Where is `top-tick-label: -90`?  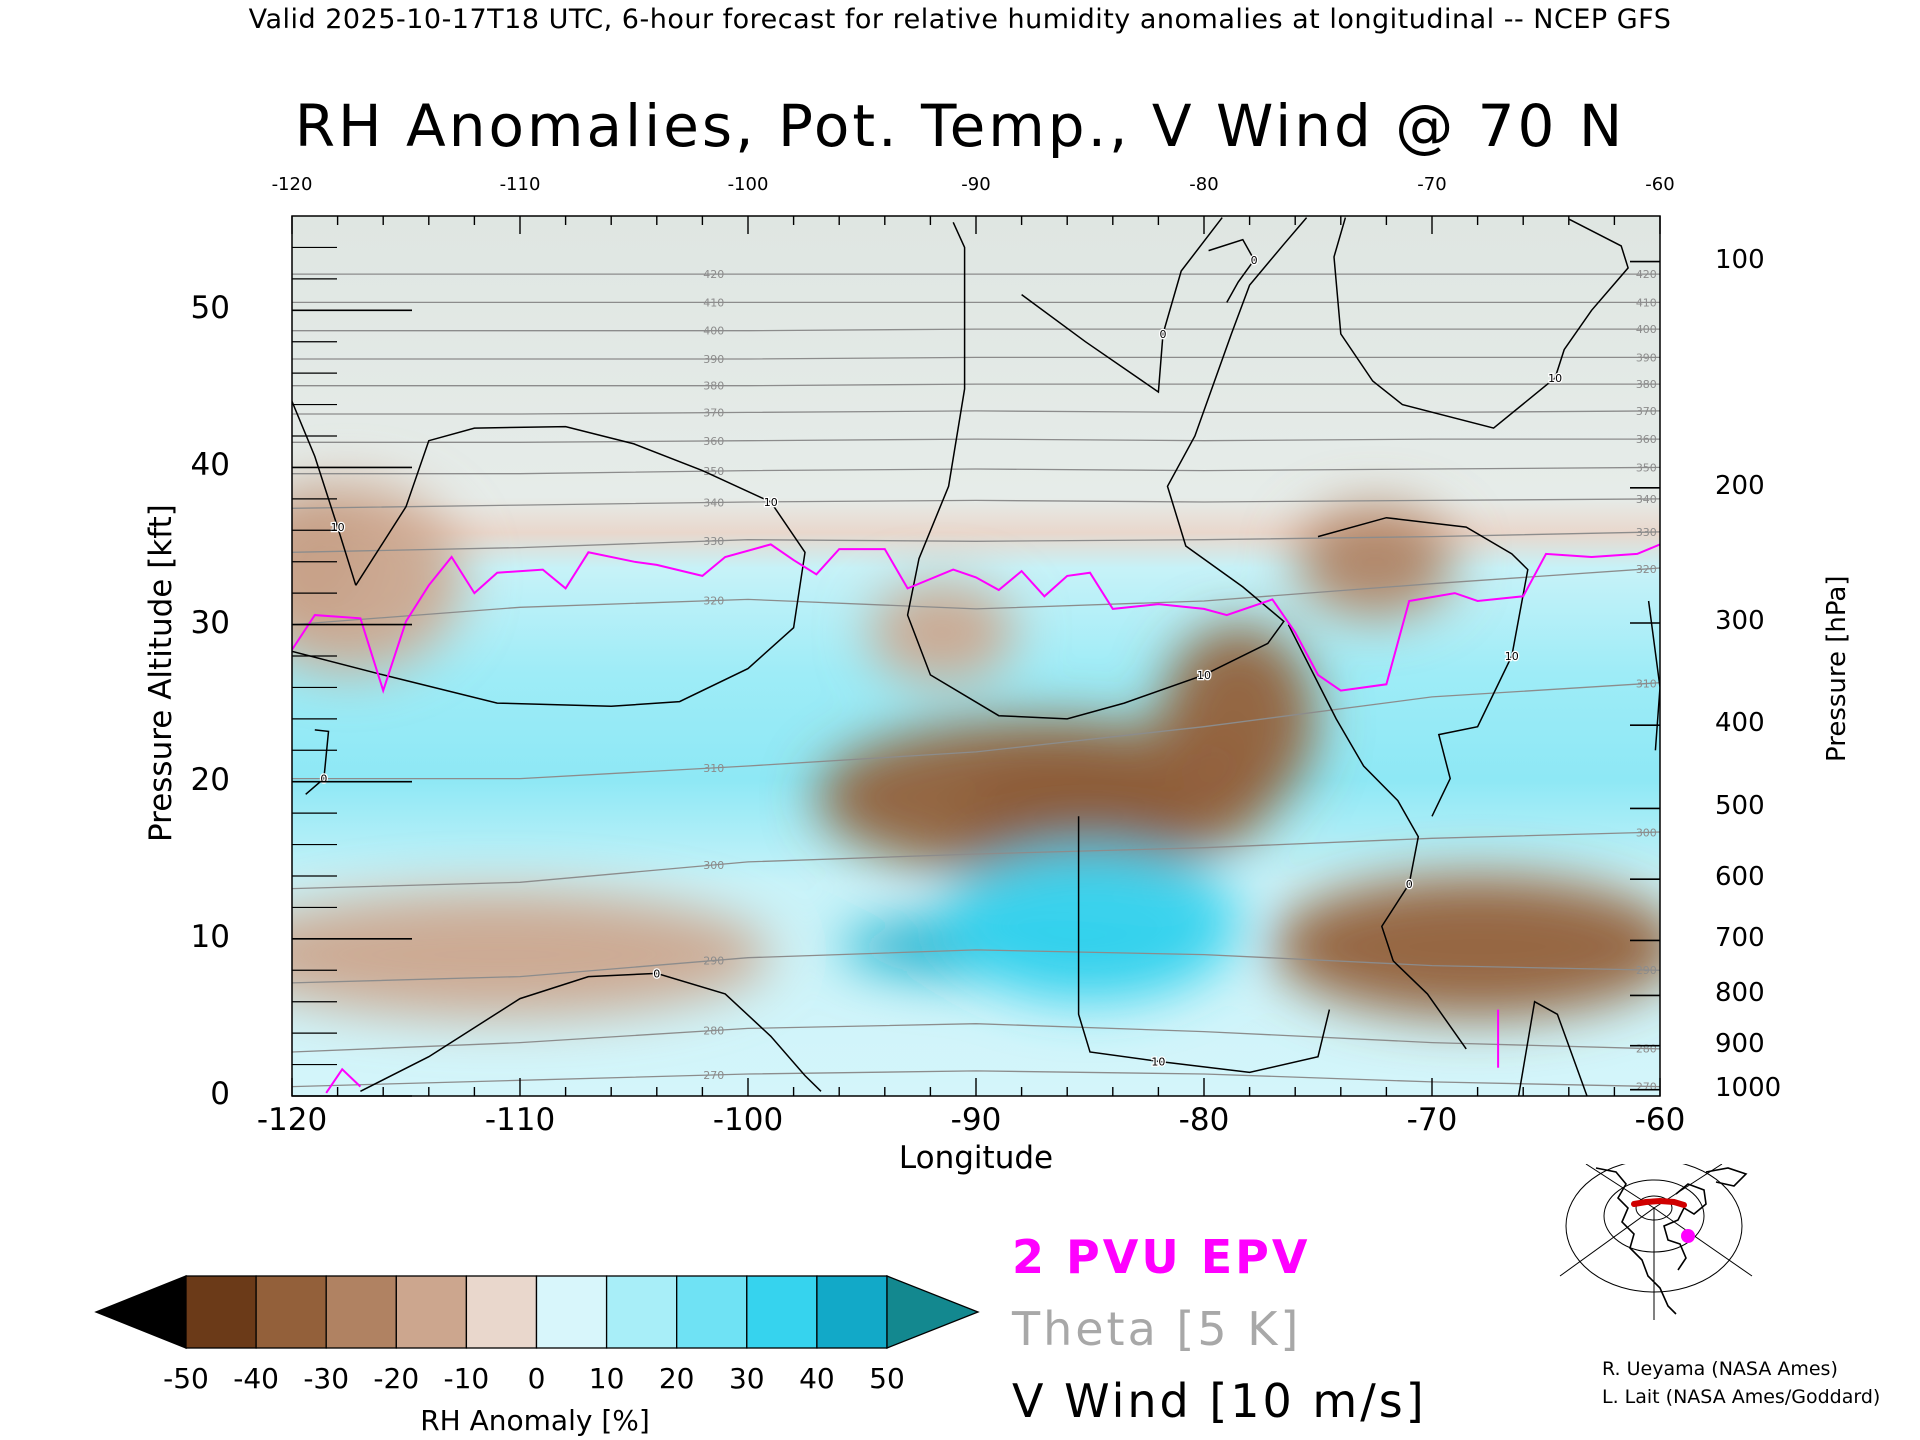
top-tick-label: -90 is located at coordinates (976, 184).